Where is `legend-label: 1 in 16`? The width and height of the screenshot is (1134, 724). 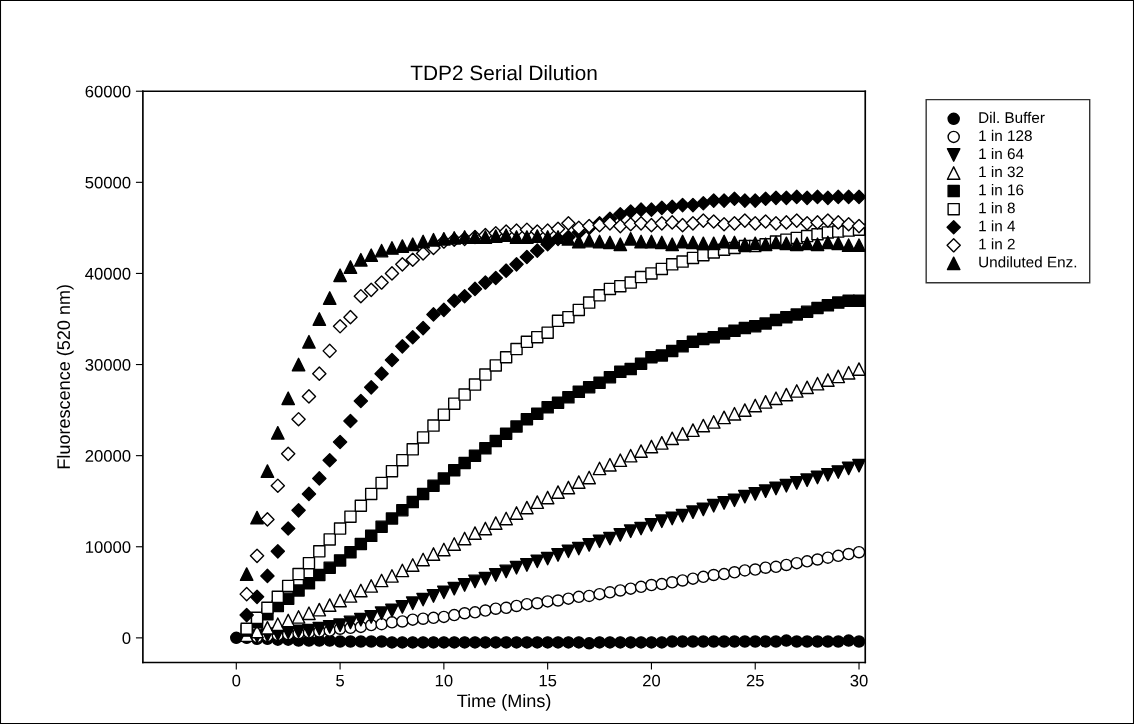 legend-label: 1 in 16 is located at coordinates (1001, 190).